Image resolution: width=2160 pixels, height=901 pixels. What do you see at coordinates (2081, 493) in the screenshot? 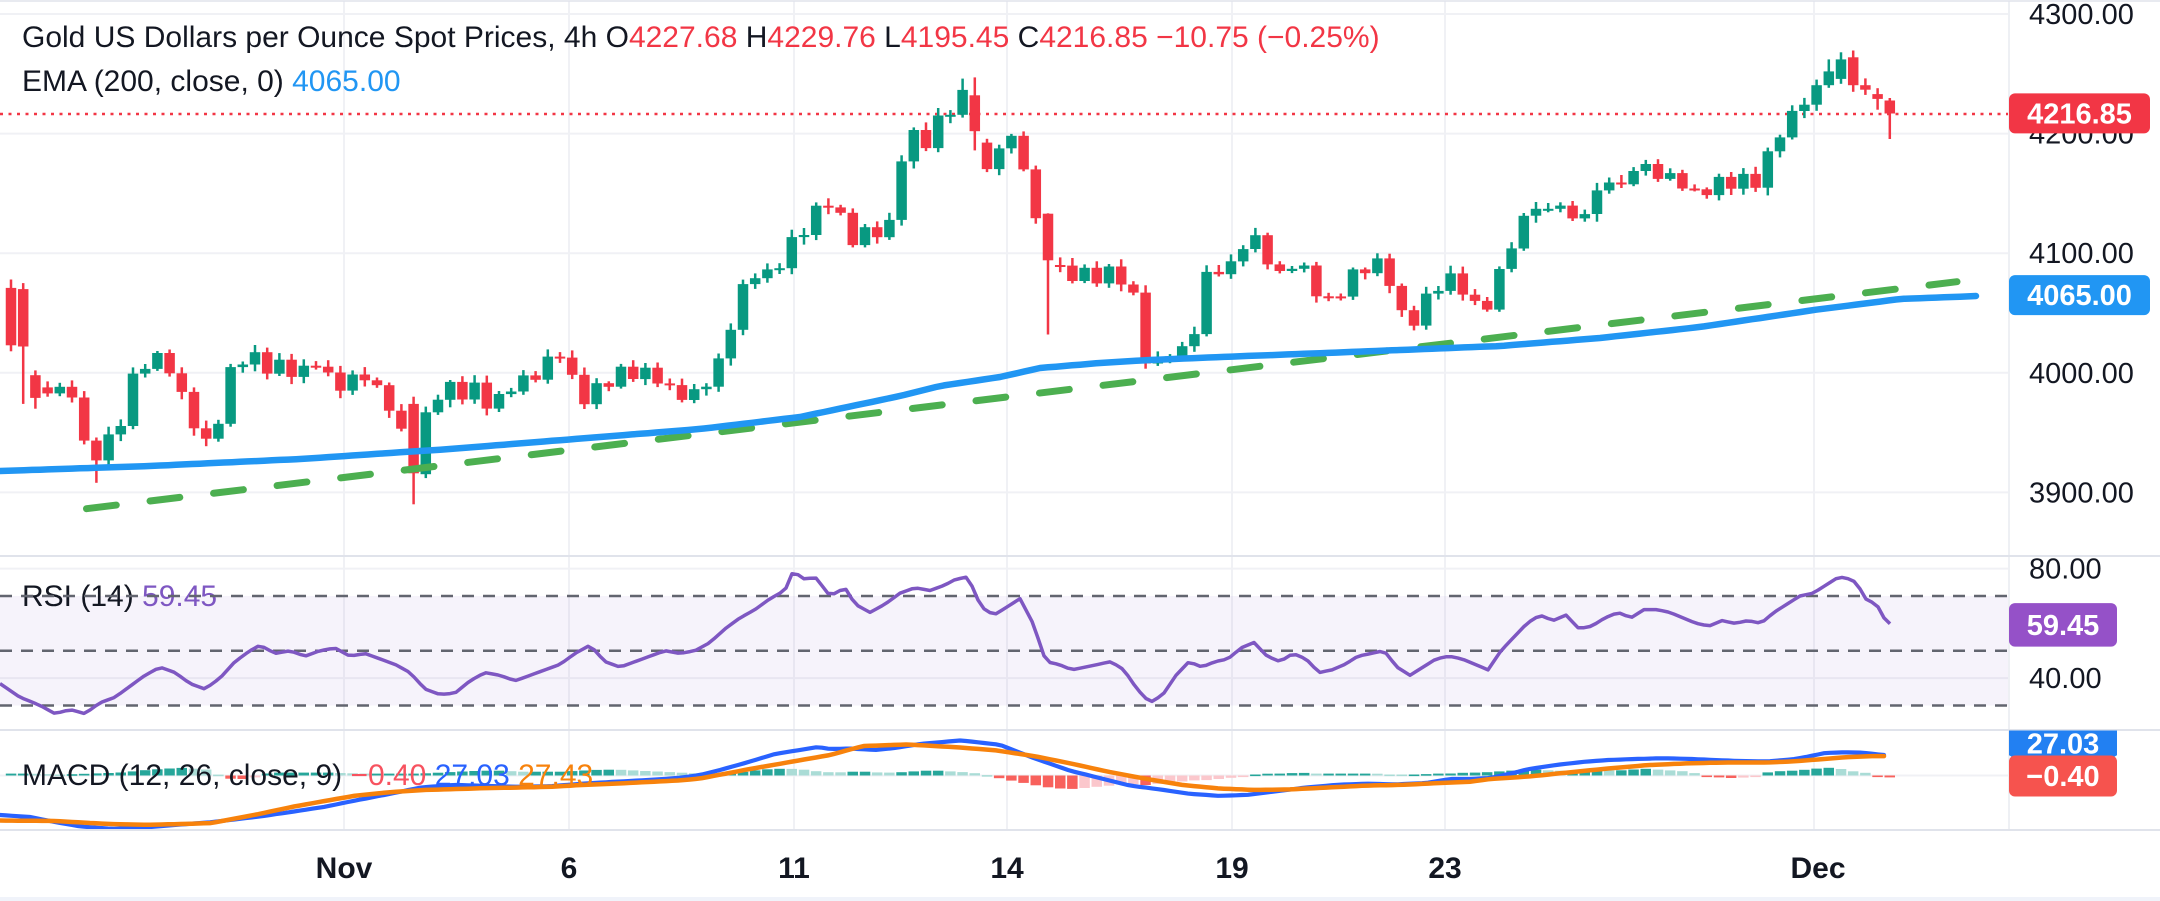
I see `svg-text: 3900.00` at bounding box center [2081, 493].